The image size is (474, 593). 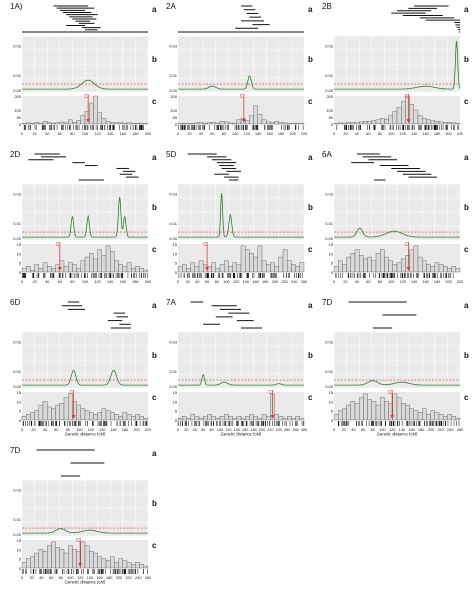 I want to click on x-tick-label: 40, so click(x=197, y=282).